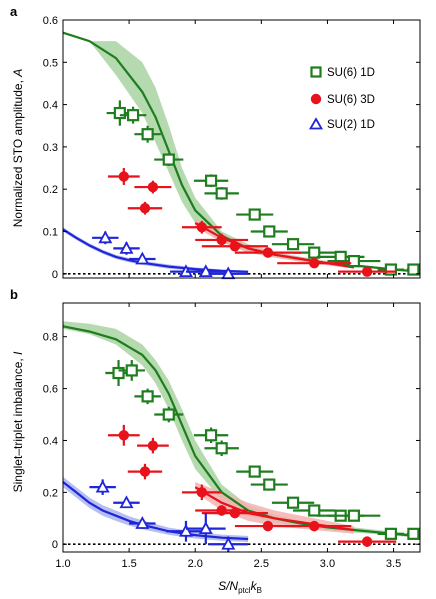 This screenshot has width=436, height=599. What do you see at coordinates (393, 564) in the screenshot?
I see `x-tick-label: 3.5` at bounding box center [393, 564].